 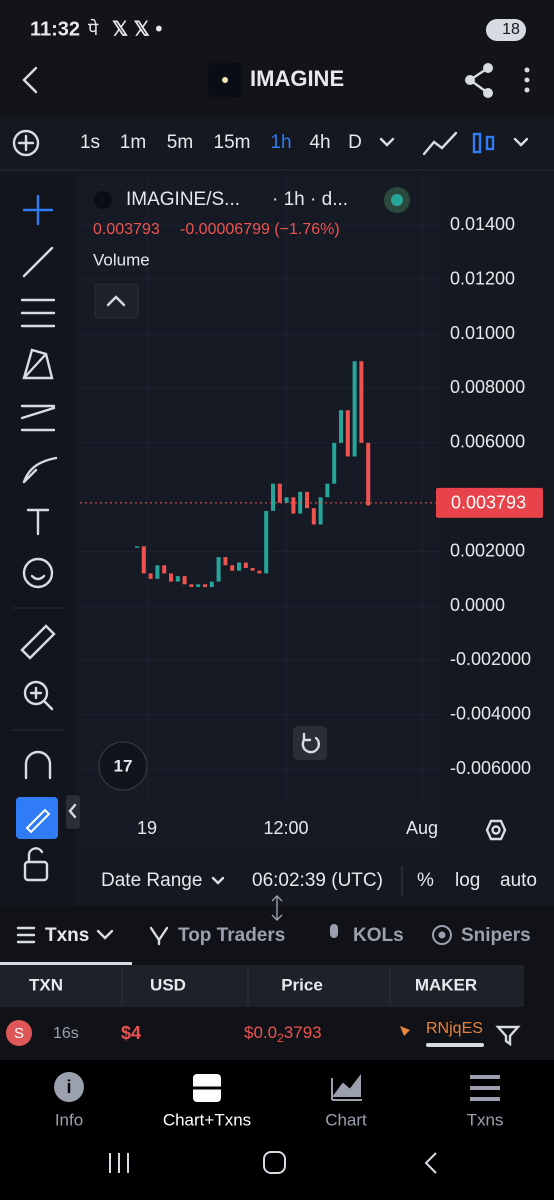 What do you see at coordinates (487, 442) in the screenshot?
I see `y-tick-label: 0.006000` at bounding box center [487, 442].